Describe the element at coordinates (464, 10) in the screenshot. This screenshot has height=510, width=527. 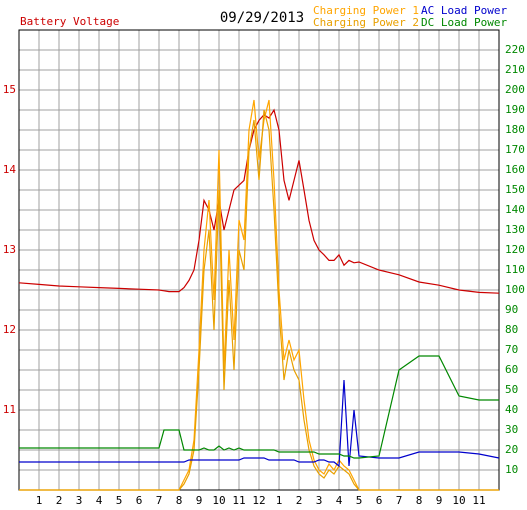
I see `legend-entry: AC Load Power` at that location.